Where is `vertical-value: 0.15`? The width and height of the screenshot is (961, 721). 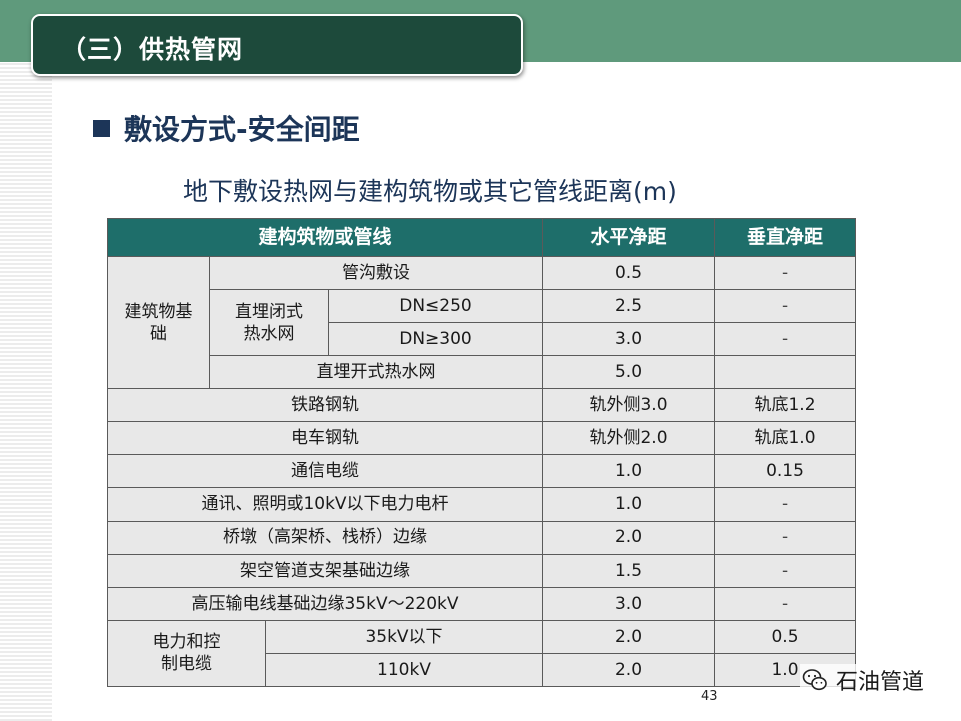
vertical-value: 0.15 is located at coordinates (785, 471).